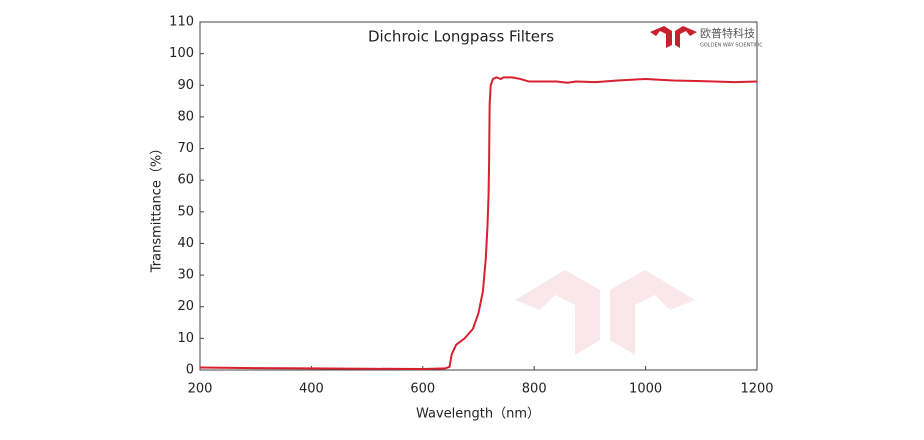  What do you see at coordinates (185, 338) in the screenshot?
I see `y-tick-label: 10` at bounding box center [185, 338].